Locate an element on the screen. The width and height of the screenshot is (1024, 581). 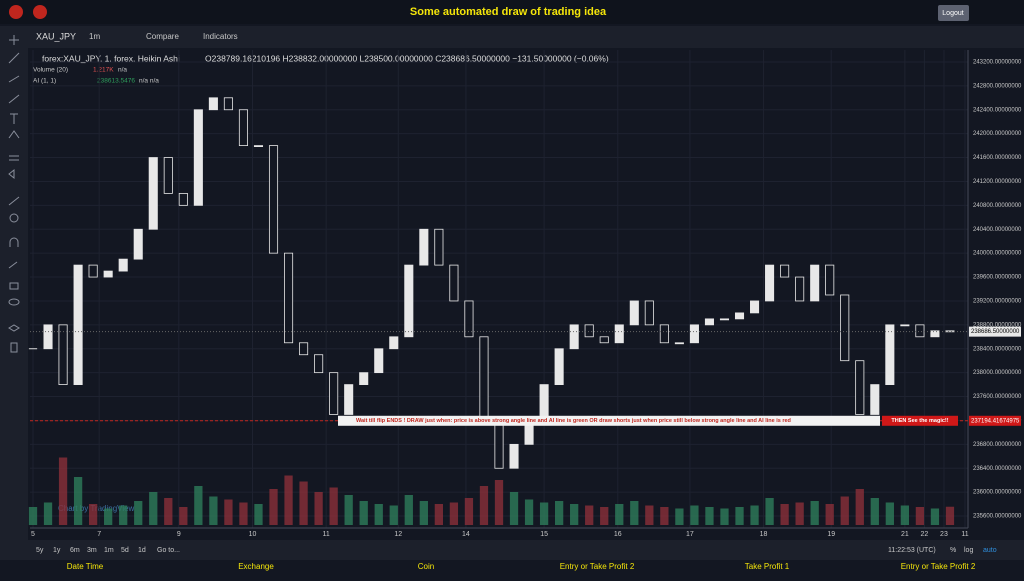
x-tick-label: 12 is located at coordinates (398, 534).